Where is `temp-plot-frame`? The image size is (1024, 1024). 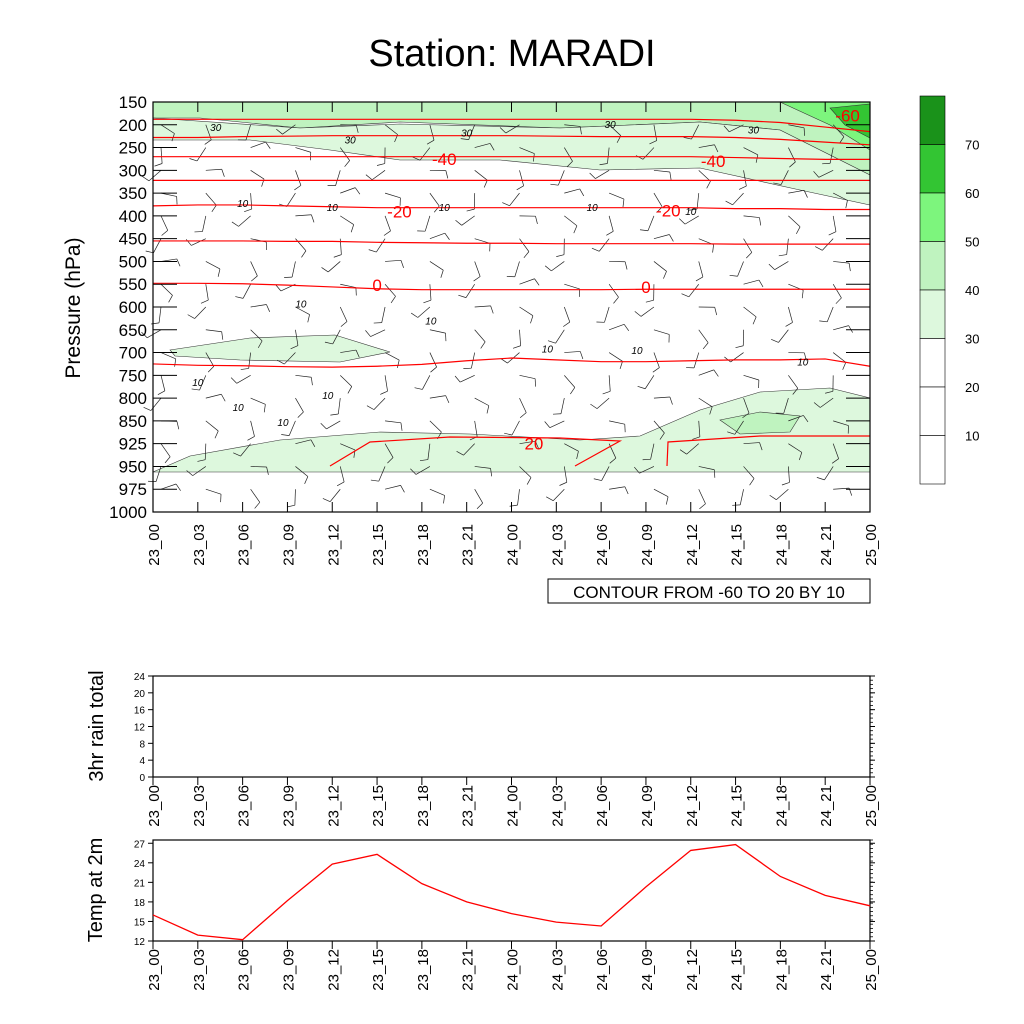
temp-plot-frame is located at coordinates (511, 890).